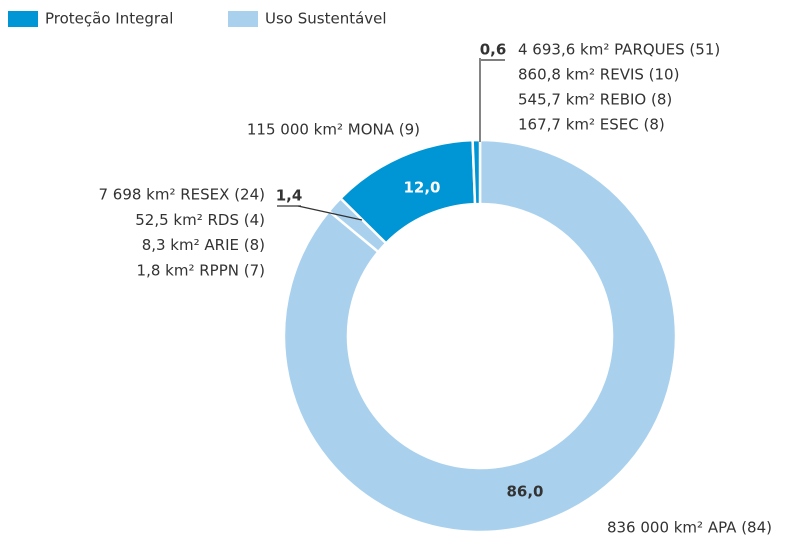 This screenshot has height=535, width=787. Describe the element at coordinates (333, 130) in the screenshot. I see `detail-label: 115 000 km² MONA (9)` at that location.